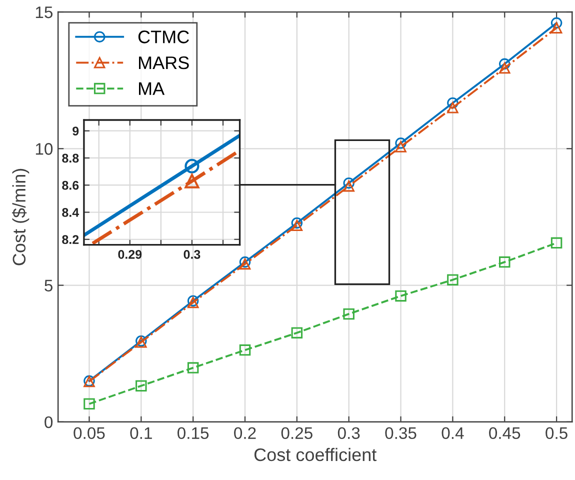 The height and width of the screenshot is (480, 575). What do you see at coordinates (400, 433) in the screenshot?
I see `x-tick-label: 0.35` at bounding box center [400, 433].